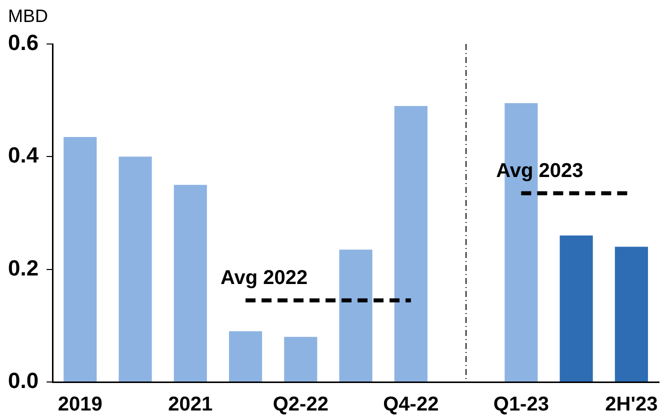 Image resolution: width=669 pixels, height=420 pixels. I want to click on y-tick-label: 0.6, so click(23, 43).